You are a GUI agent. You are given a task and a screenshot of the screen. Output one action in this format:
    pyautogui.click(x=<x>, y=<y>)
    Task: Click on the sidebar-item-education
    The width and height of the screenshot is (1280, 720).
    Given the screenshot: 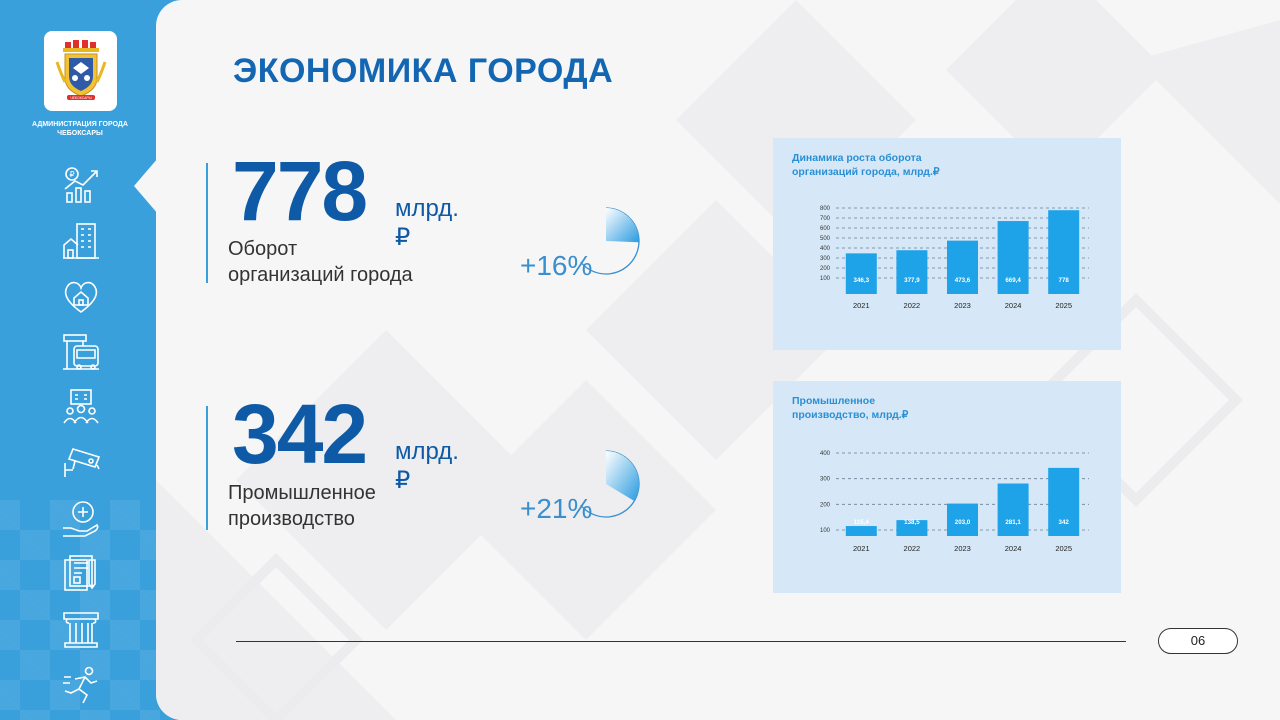 What is the action you would take?
    pyautogui.click(x=81, y=574)
    